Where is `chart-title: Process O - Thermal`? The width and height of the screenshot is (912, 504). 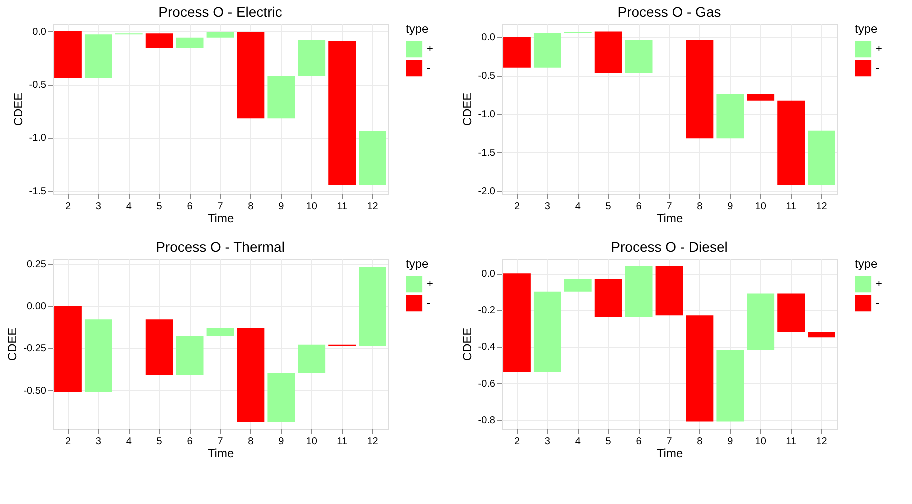 chart-title: Process O - Thermal is located at coordinates (220, 247).